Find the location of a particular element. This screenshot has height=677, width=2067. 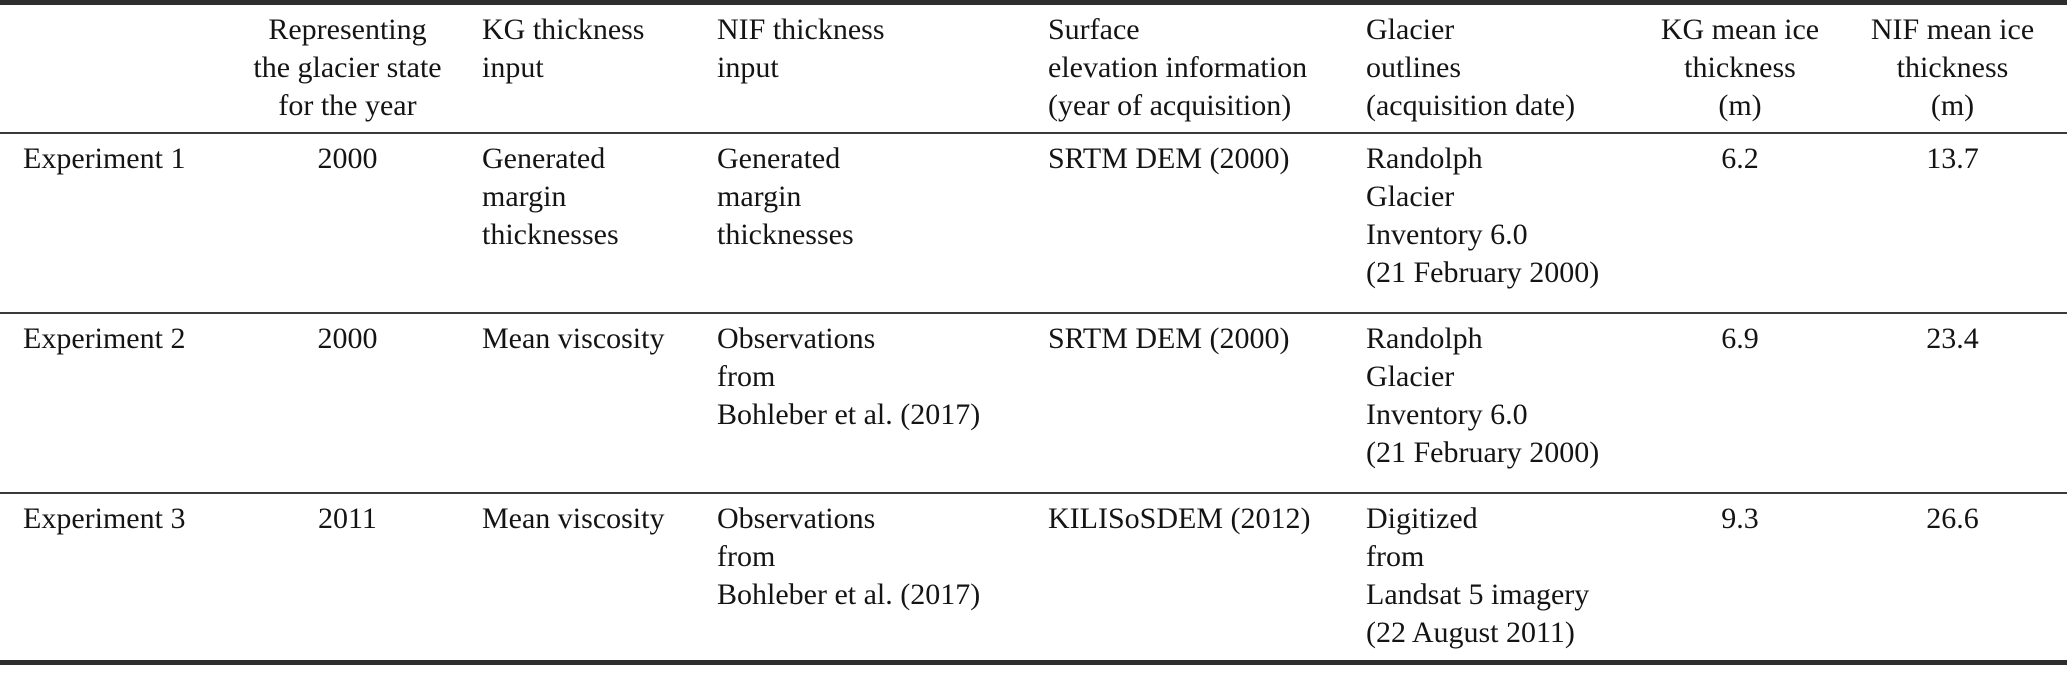

cell-surface-elevation: KILISoSDEM (2012) is located at coordinates (1195, 577).